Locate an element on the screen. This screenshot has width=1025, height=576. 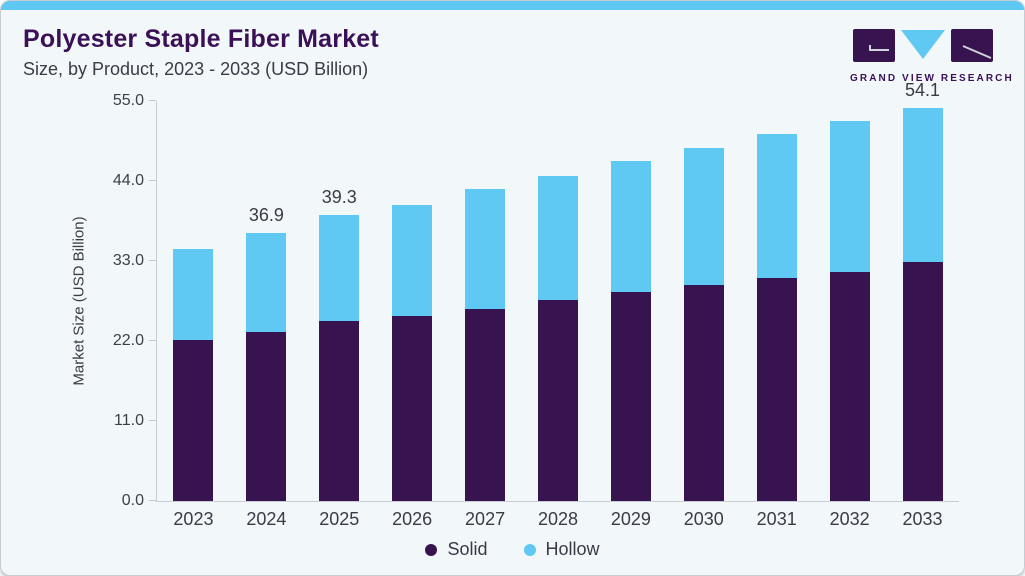
bar-value-label: 54.1 is located at coordinates (922, 89).